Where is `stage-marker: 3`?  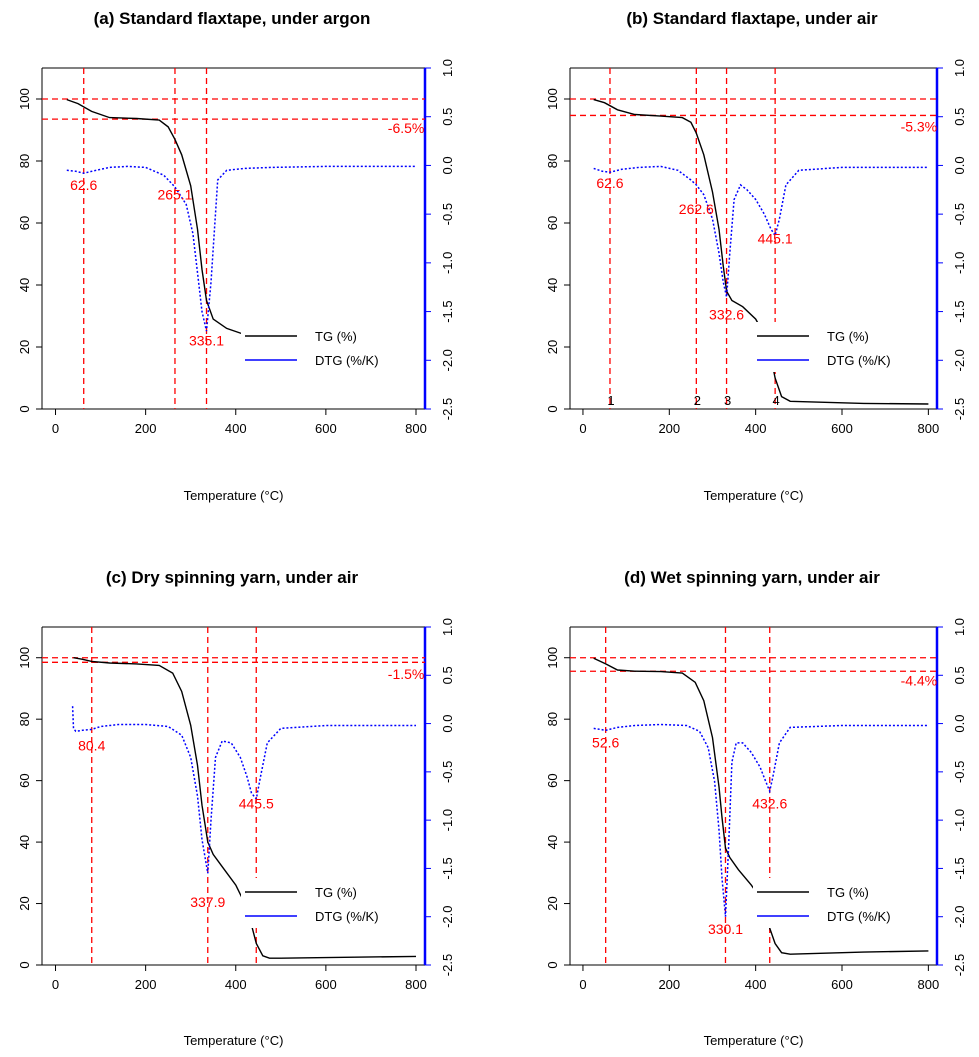
stage-marker: 3 is located at coordinates (727, 400).